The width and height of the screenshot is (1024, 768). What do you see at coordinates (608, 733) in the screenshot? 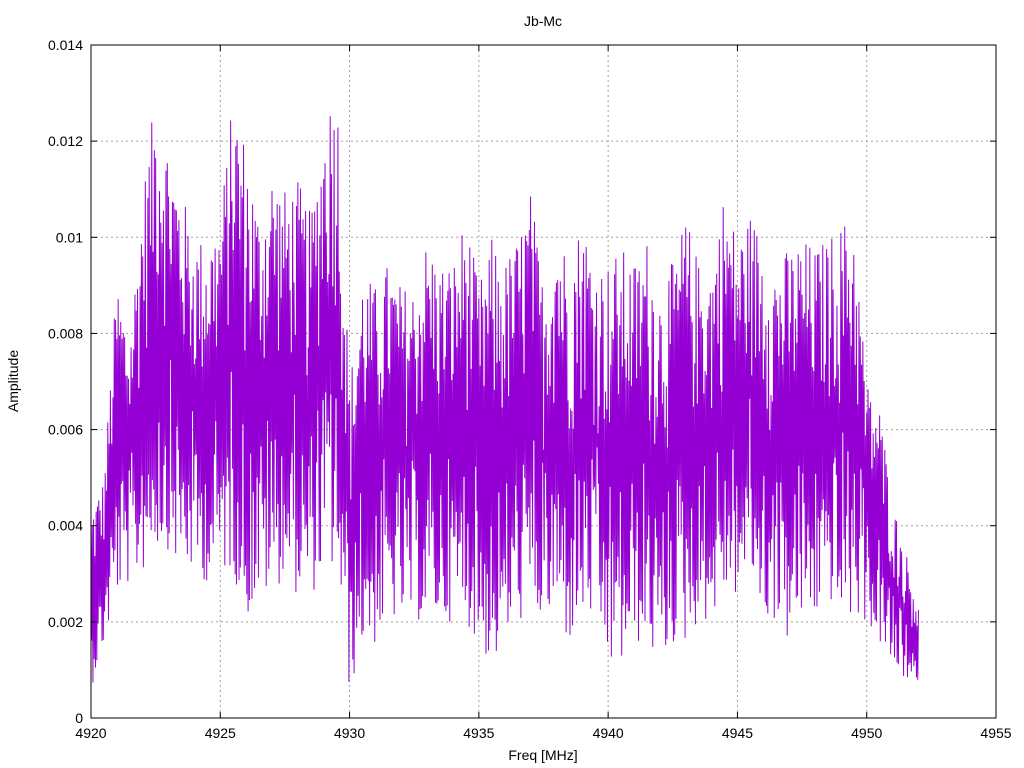
I see `x-tick-label: 4940` at bounding box center [608, 733].